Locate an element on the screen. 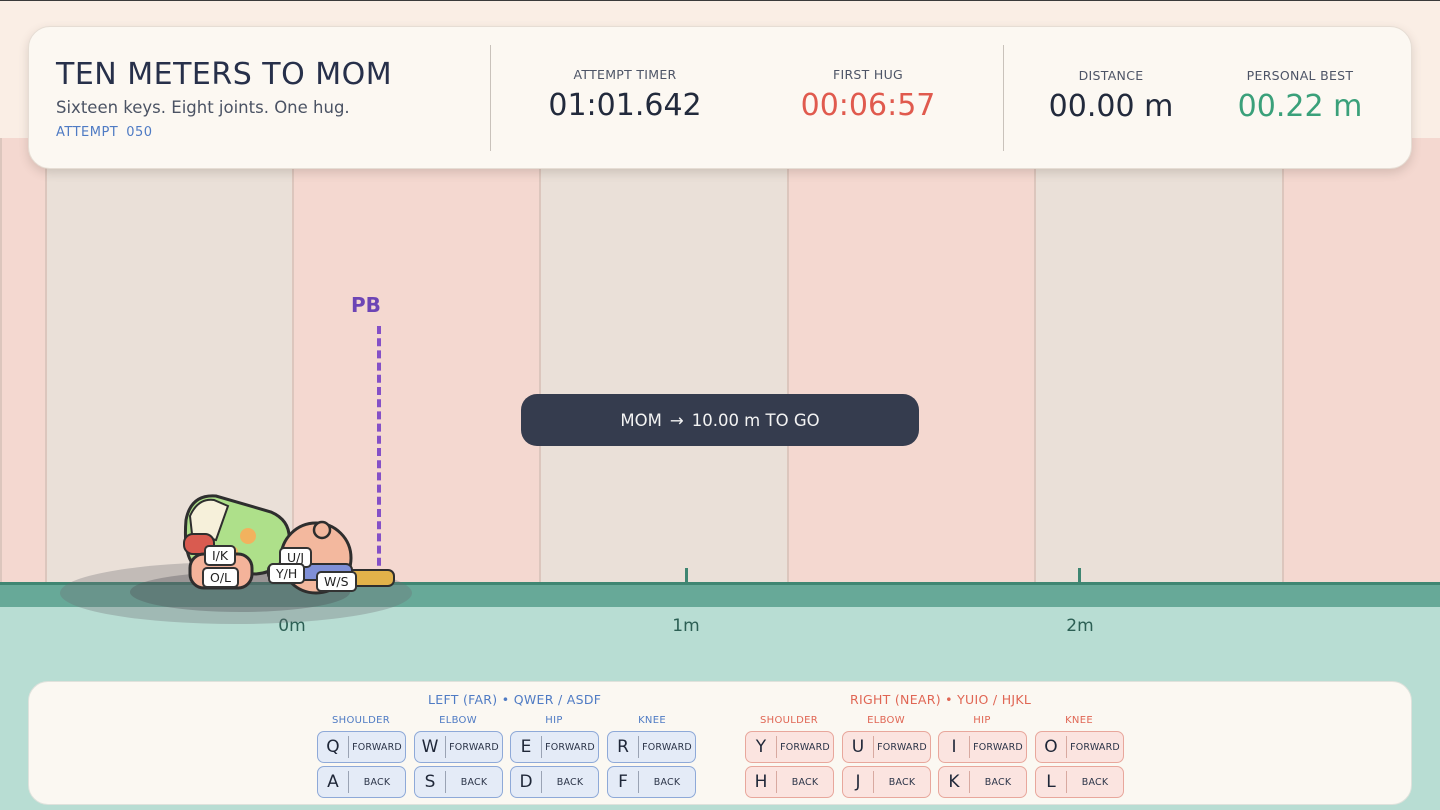  distance-marker-0m: 0m is located at coordinates (292, 626).